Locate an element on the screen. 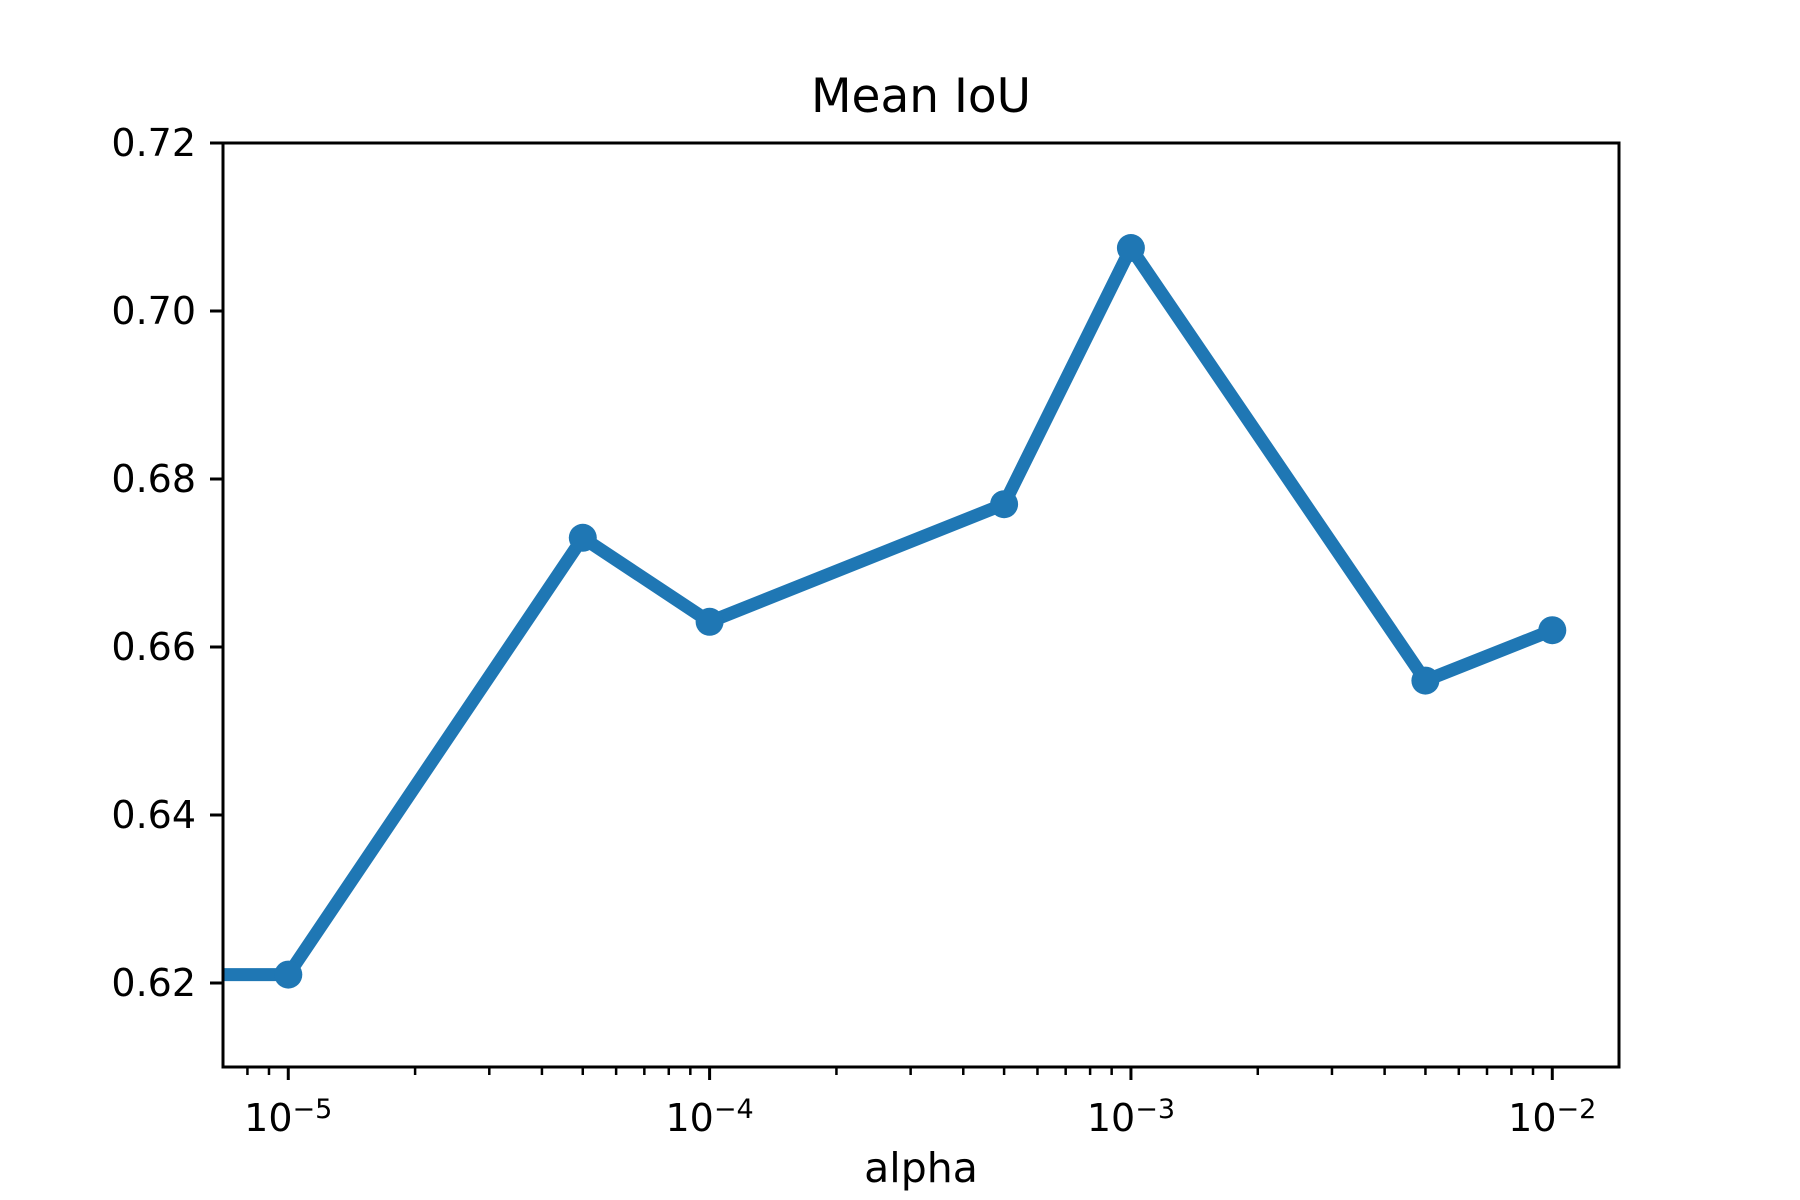 Image resolution: width=1800 pixels, height=1200 pixels. y-tick-label: 0.62 is located at coordinates (153, 983).